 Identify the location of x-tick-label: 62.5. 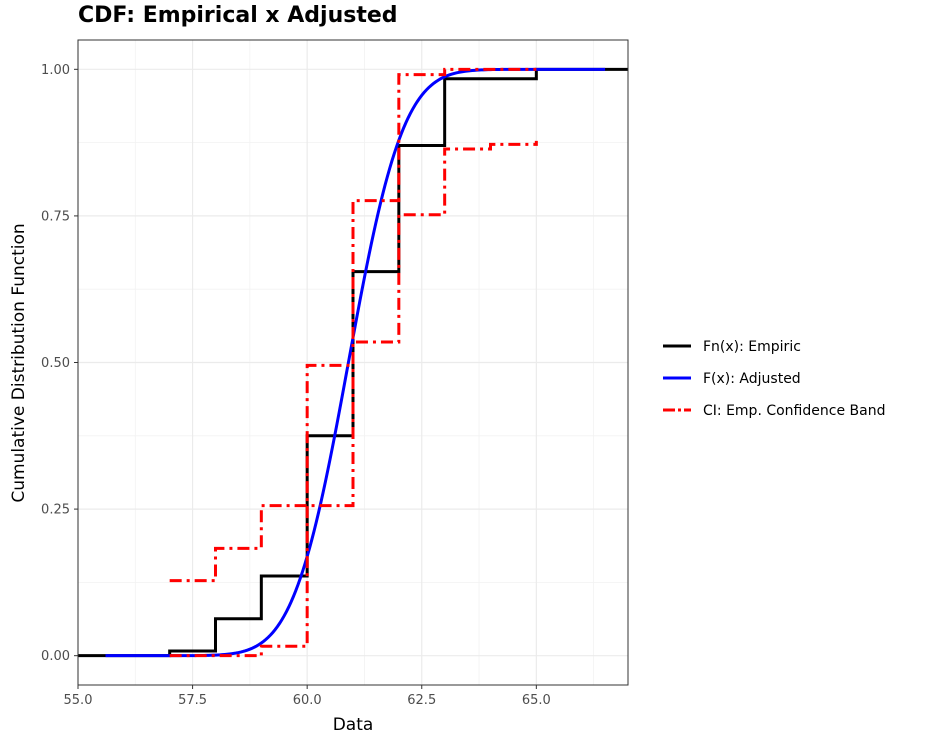
(421, 700).